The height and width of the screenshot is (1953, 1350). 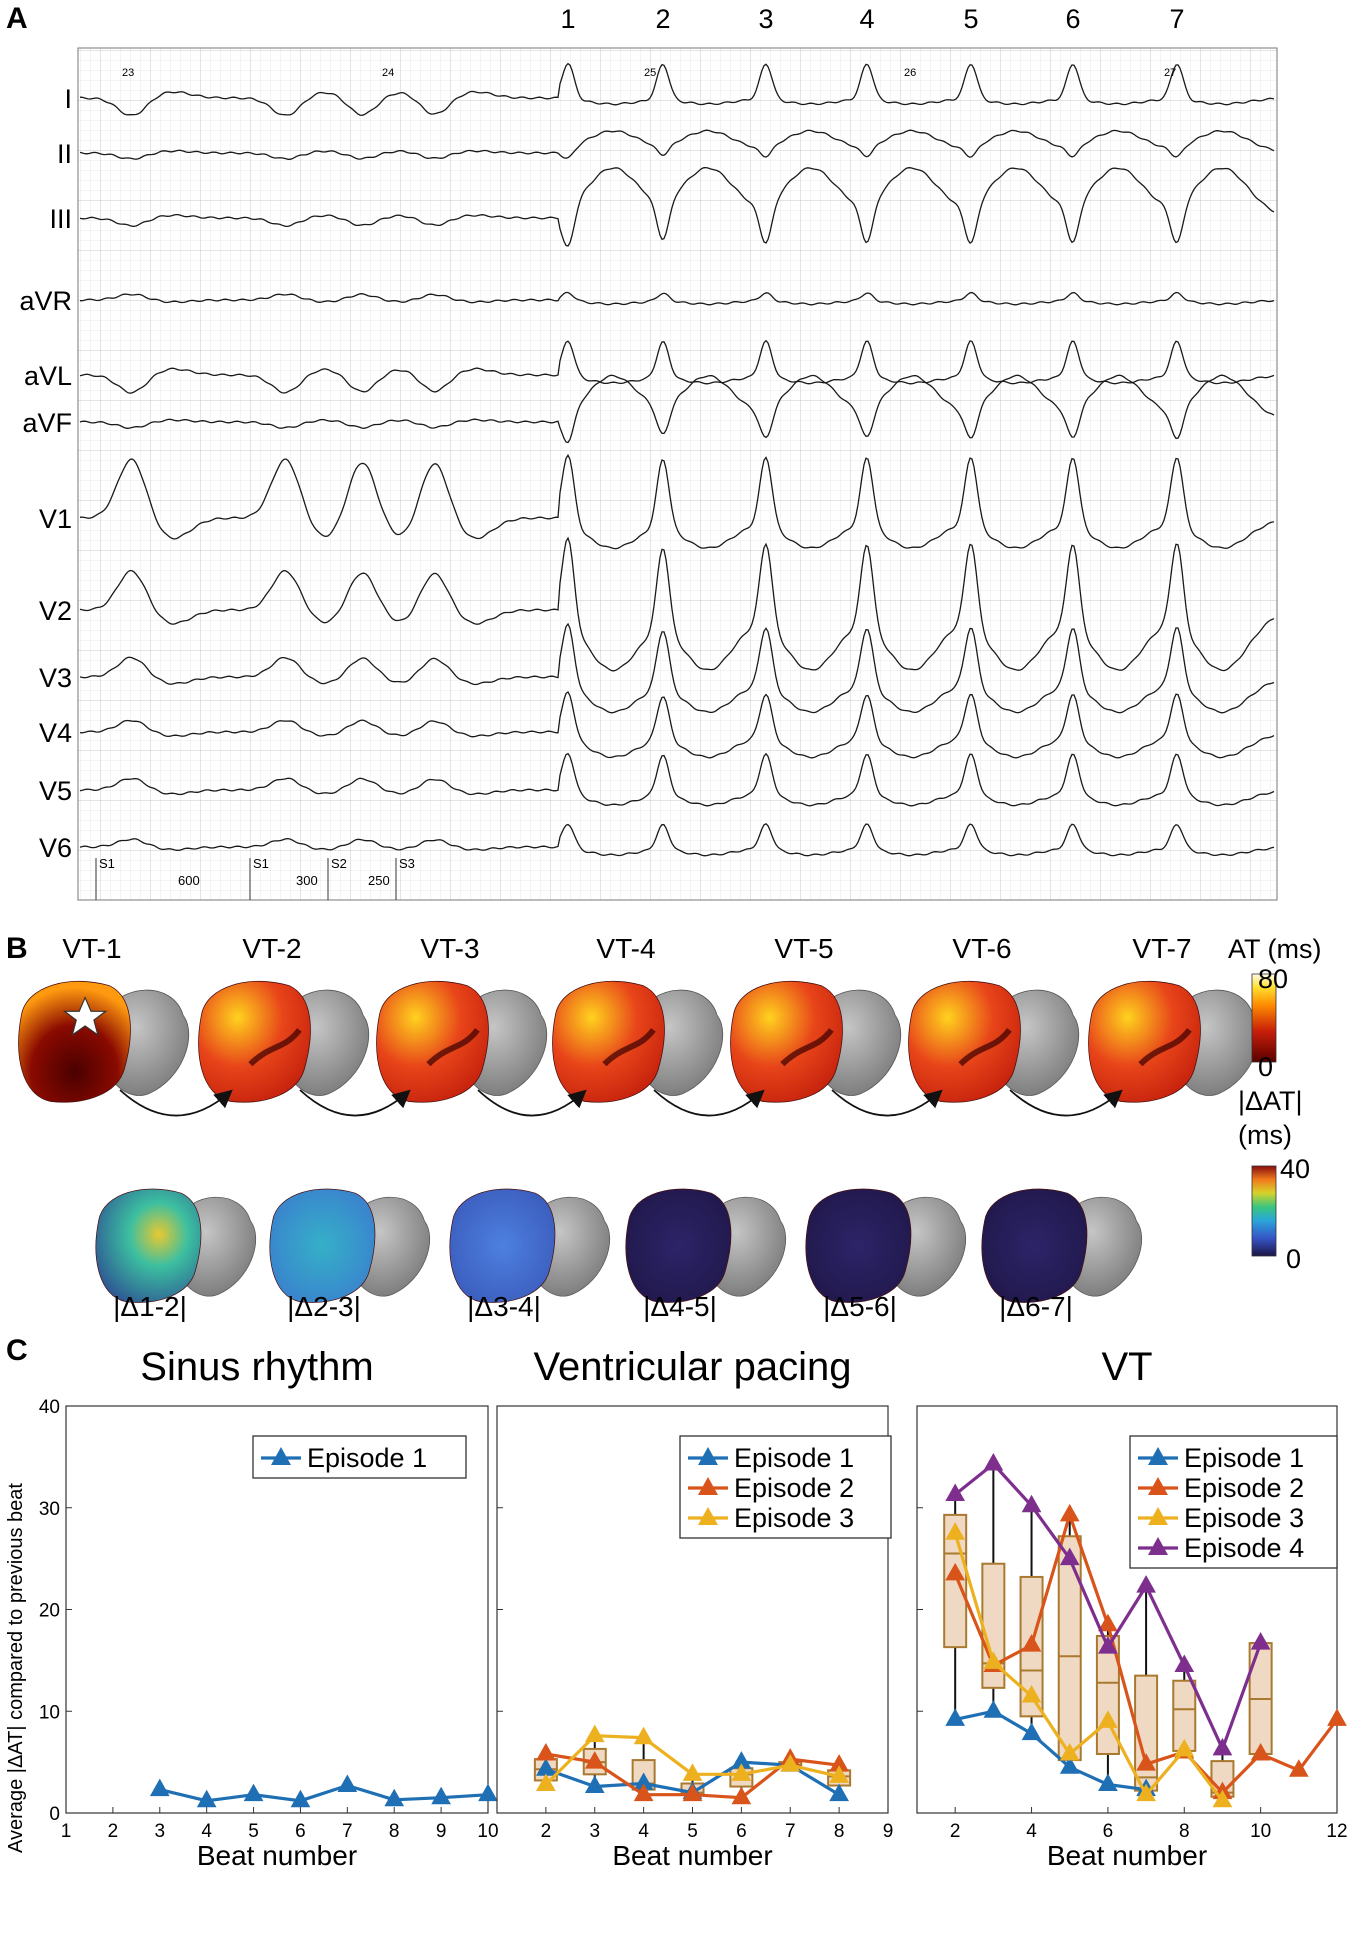 I want to click on legend: Episode 1, so click(x=359, y=1457).